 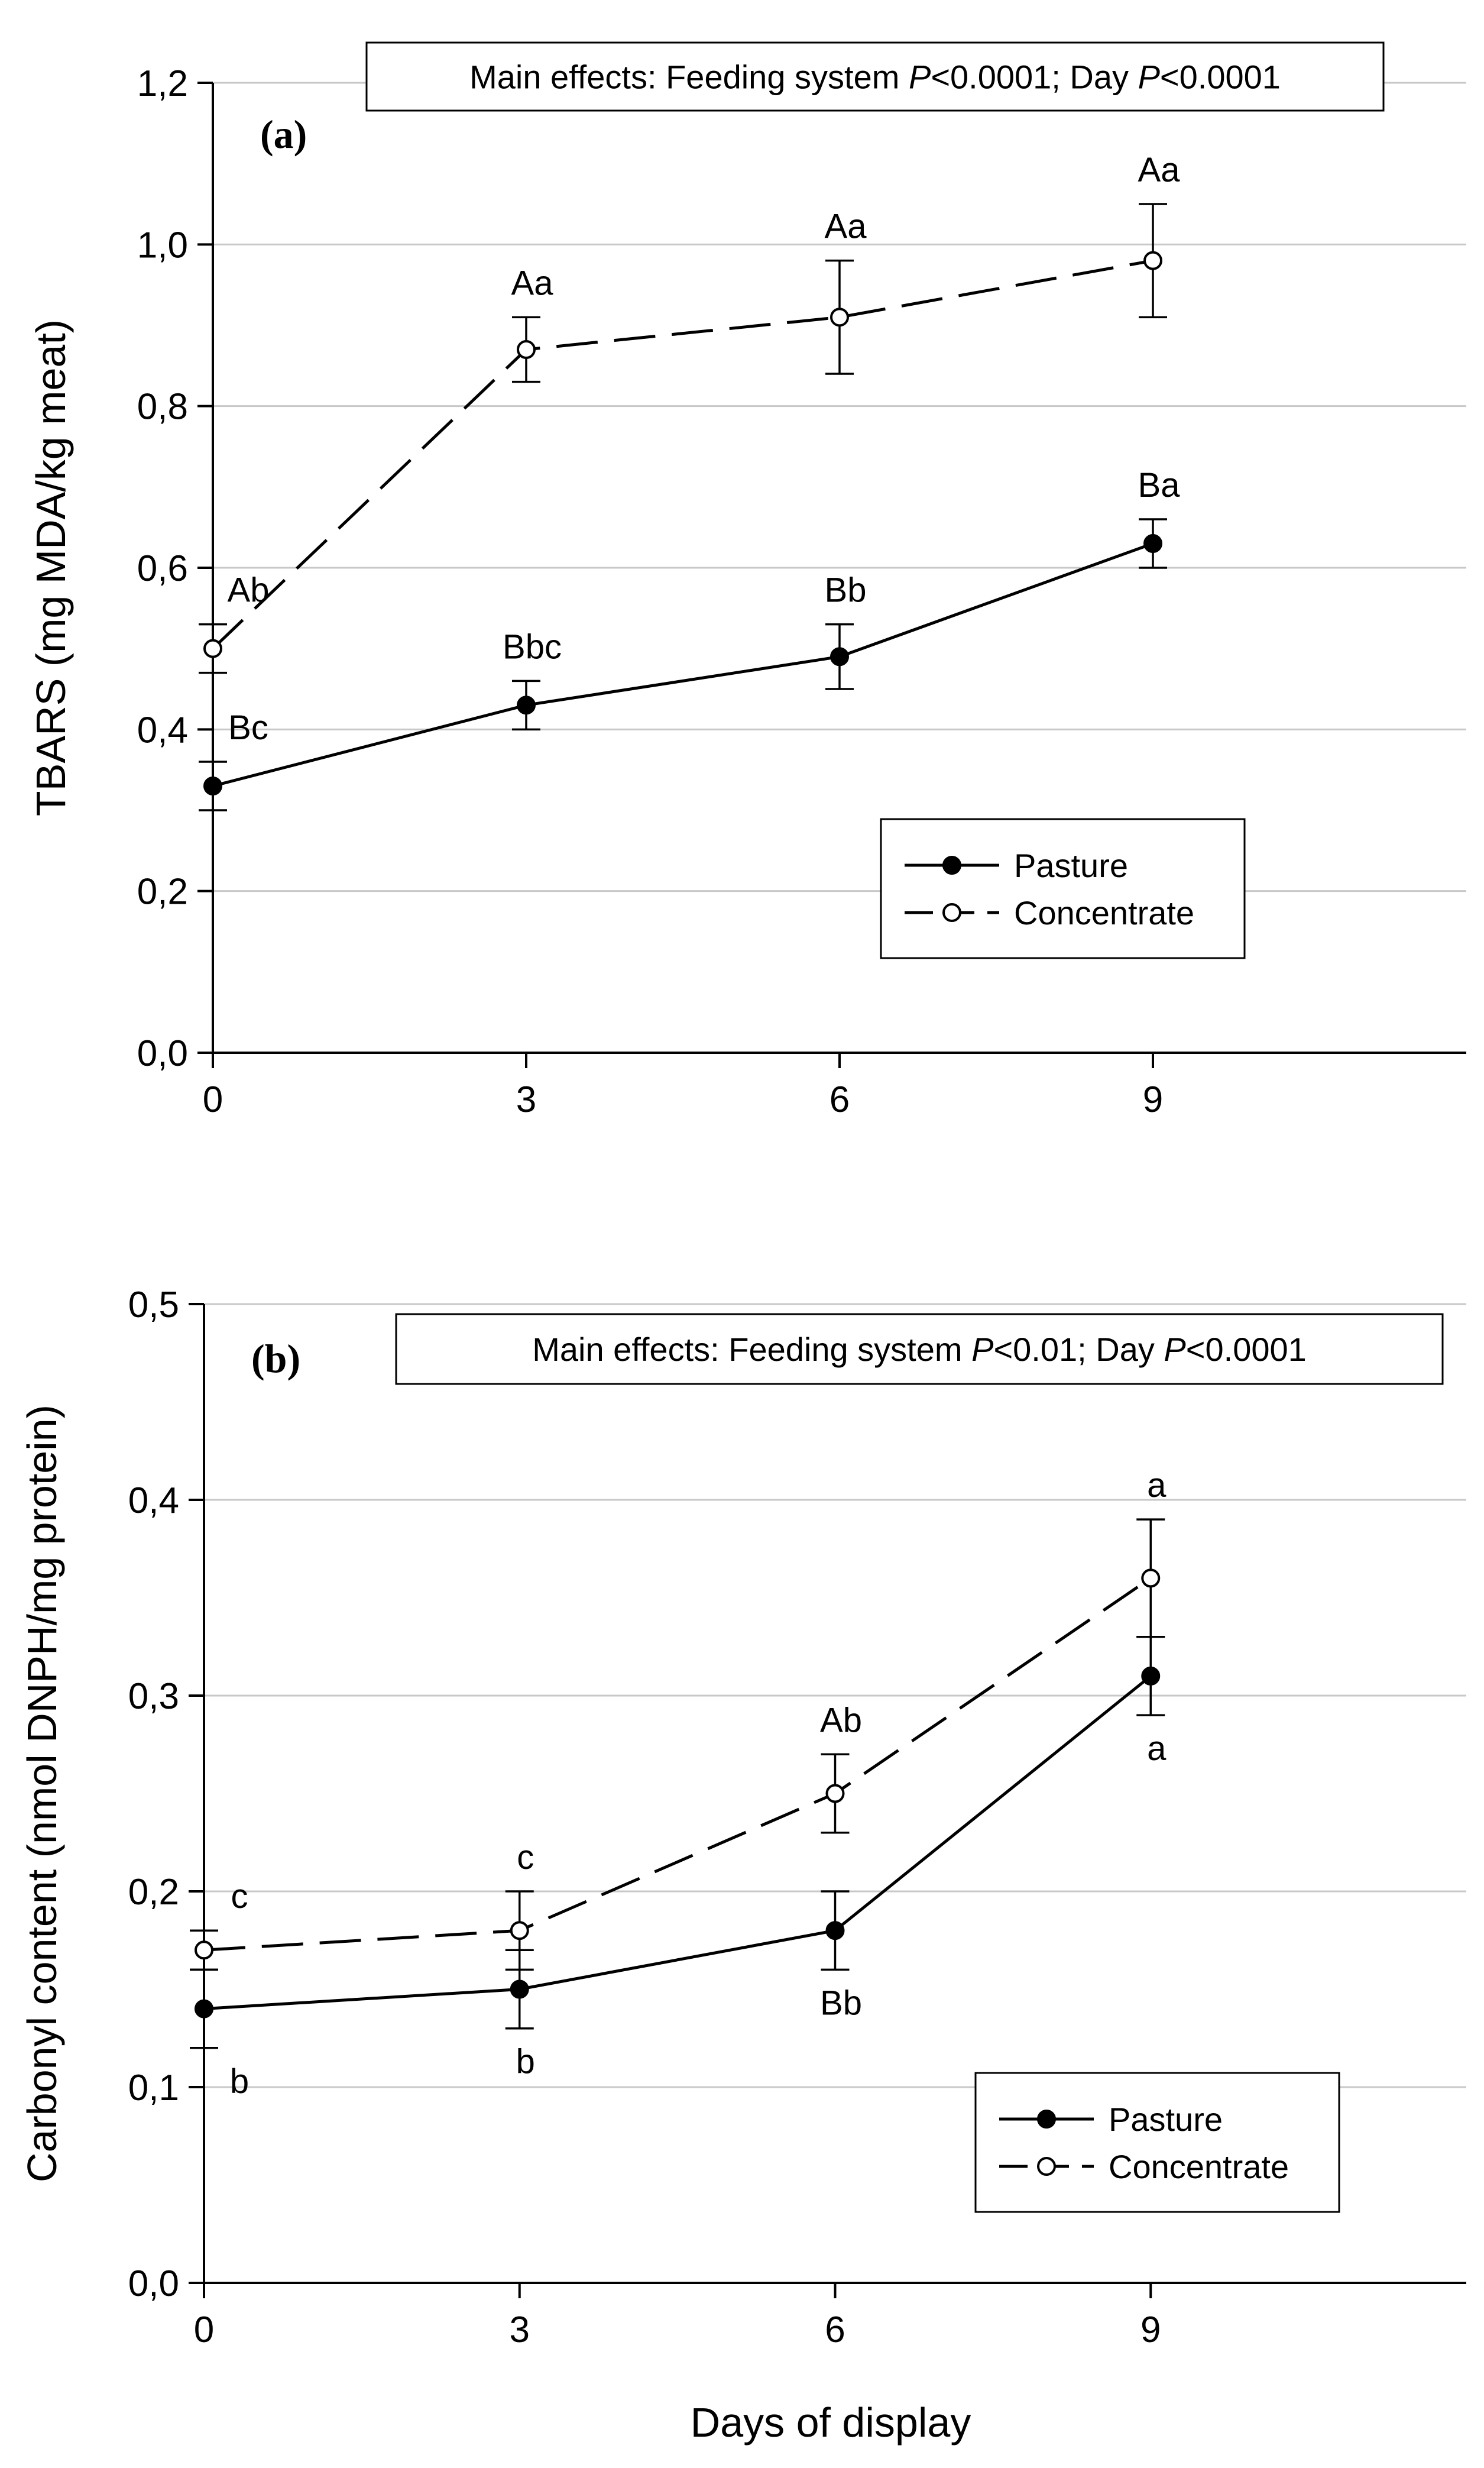 What do you see at coordinates (153, 2088) in the screenshot?
I see `y-tick-label: 0,1` at bounding box center [153, 2088].